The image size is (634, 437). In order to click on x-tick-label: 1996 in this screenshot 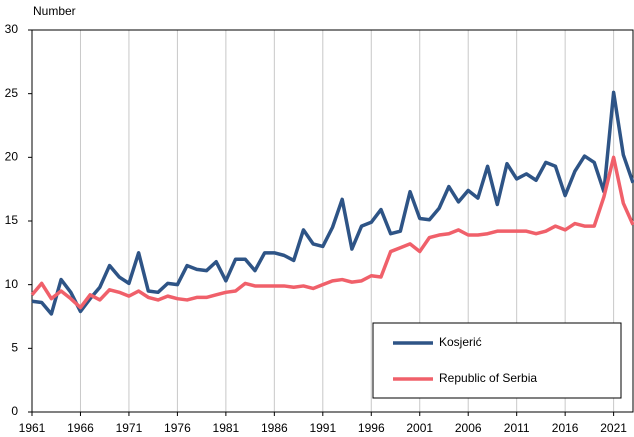, I will do `click(371, 428)`.